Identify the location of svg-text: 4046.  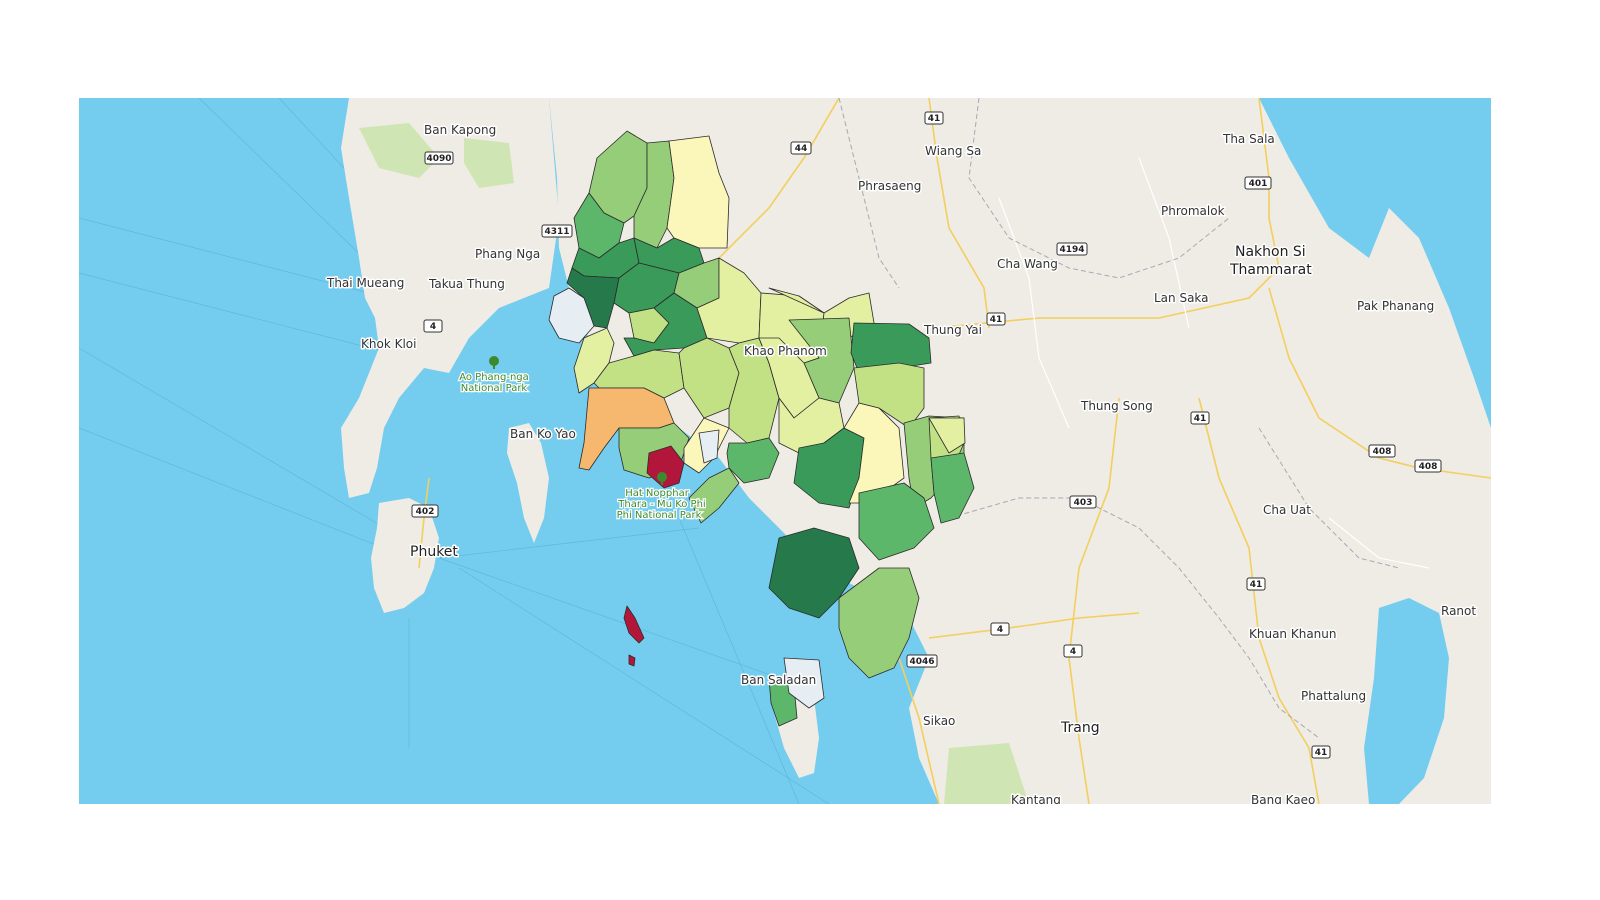
(921, 662).